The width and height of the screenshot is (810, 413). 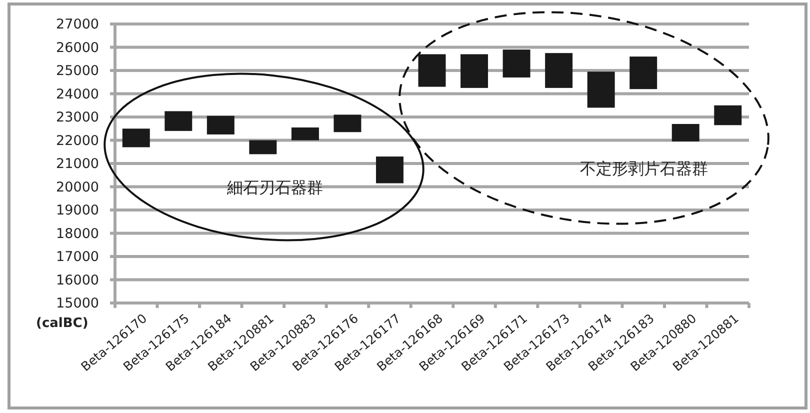 What do you see at coordinates (77, 48) in the screenshot?
I see `y-tick-label: 26000` at bounding box center [77, 48].